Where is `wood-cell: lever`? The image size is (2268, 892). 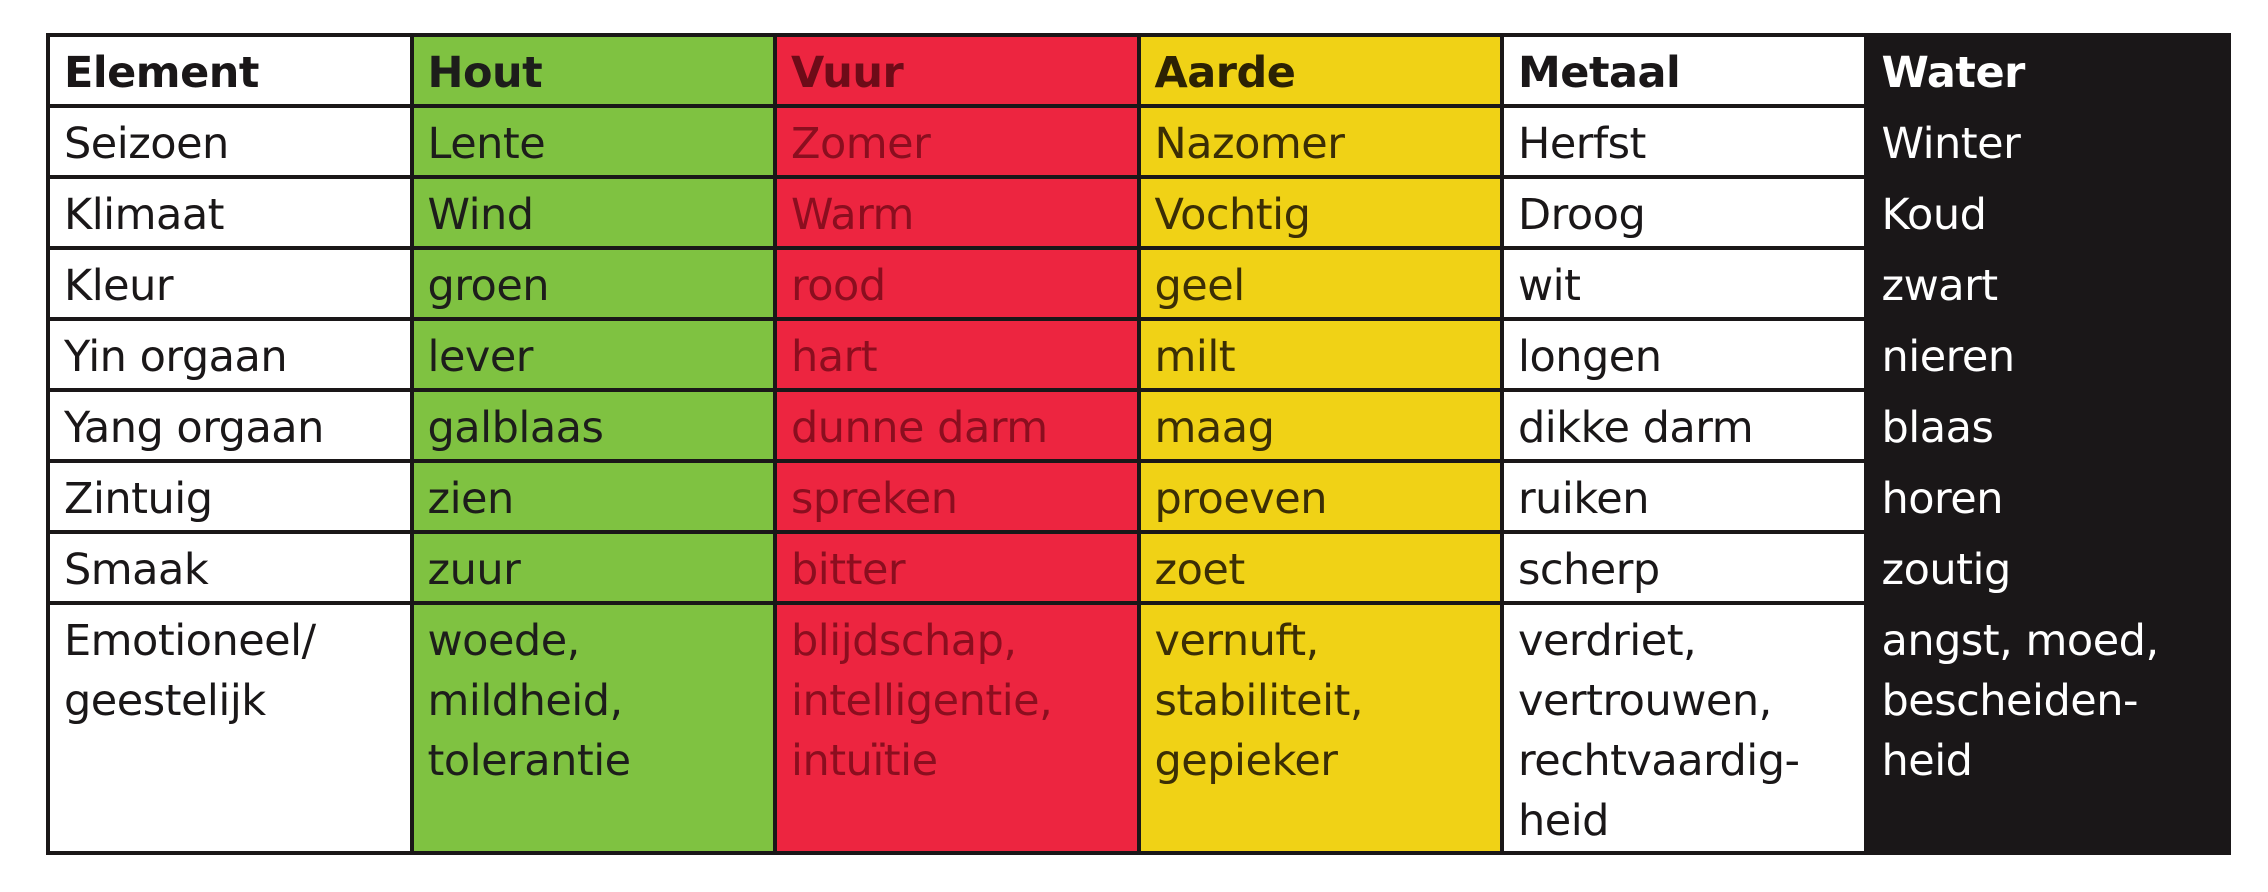
wood-cell: lever is located at coordinates (593, 354).